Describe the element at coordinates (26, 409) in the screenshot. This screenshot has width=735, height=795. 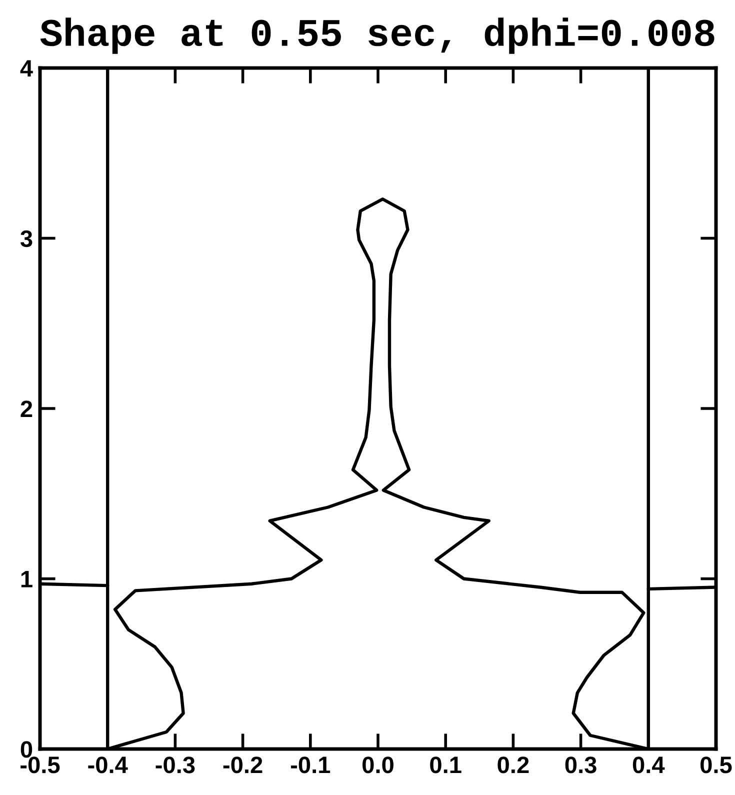
I see `y-tick-label: 2` at that location.